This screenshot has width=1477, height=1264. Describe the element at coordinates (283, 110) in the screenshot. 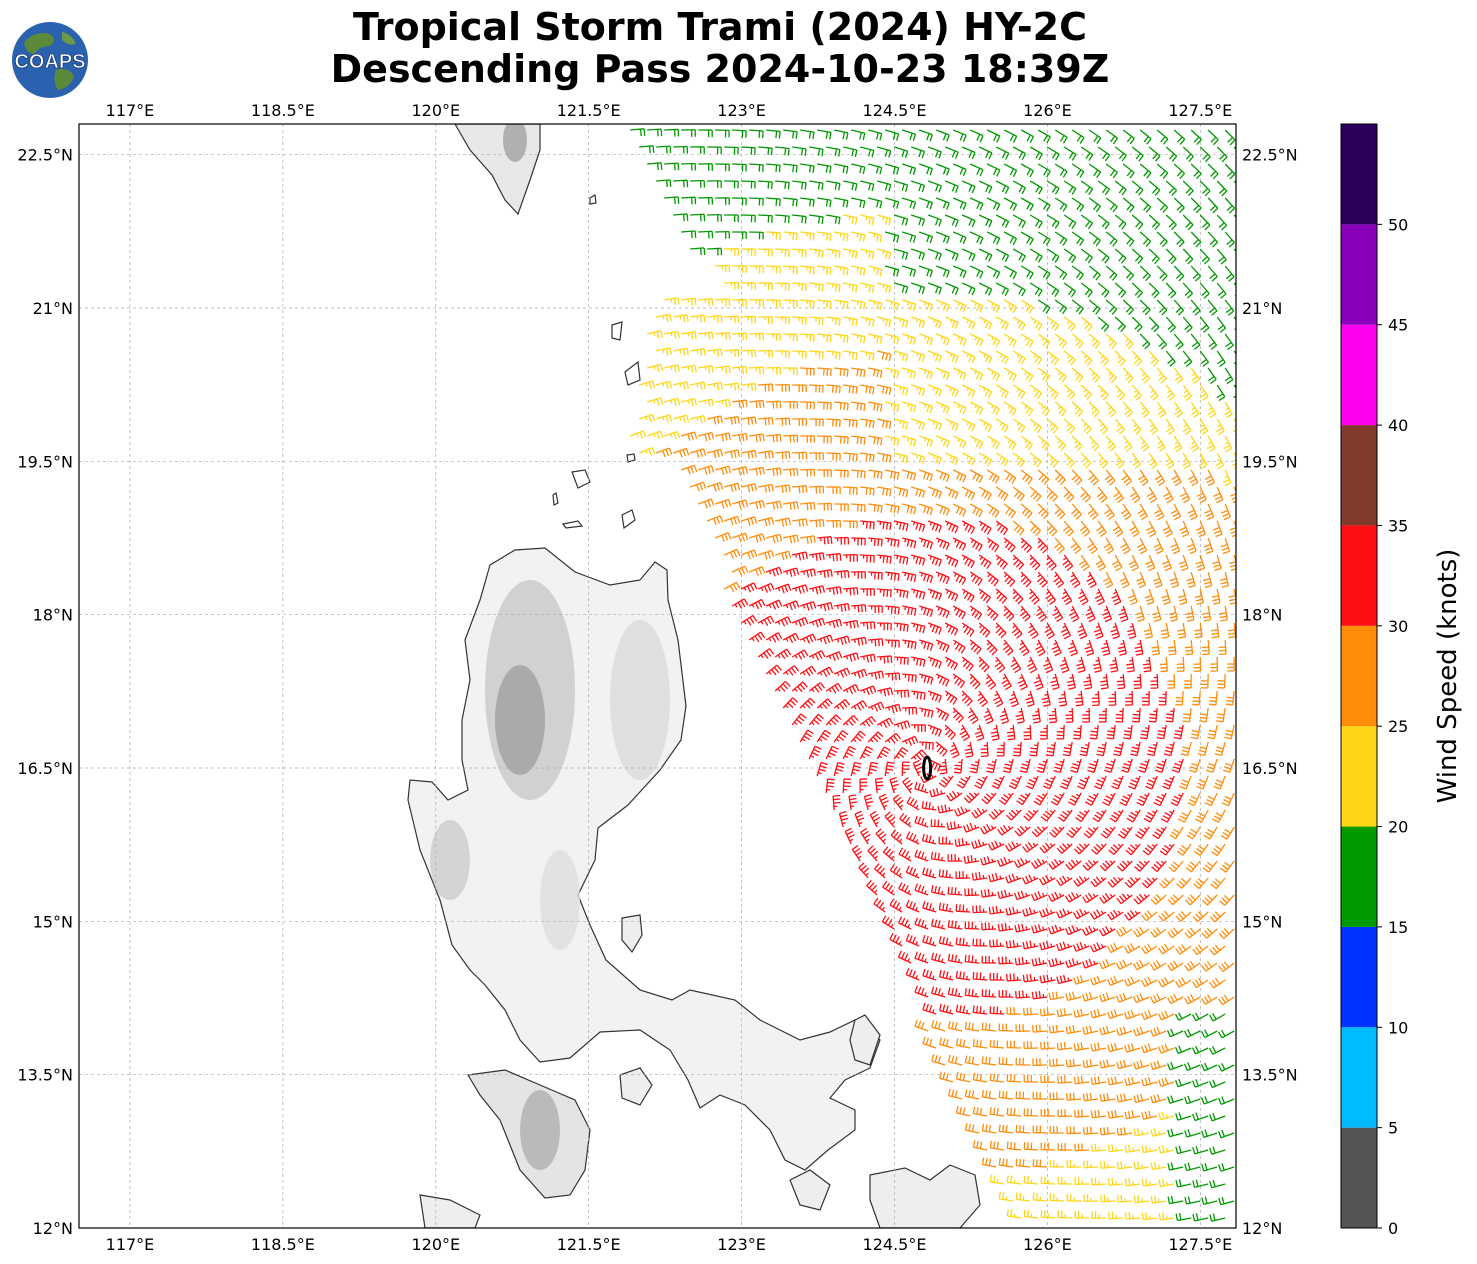

I see `lon-label-top: 118.5°E` at that location.